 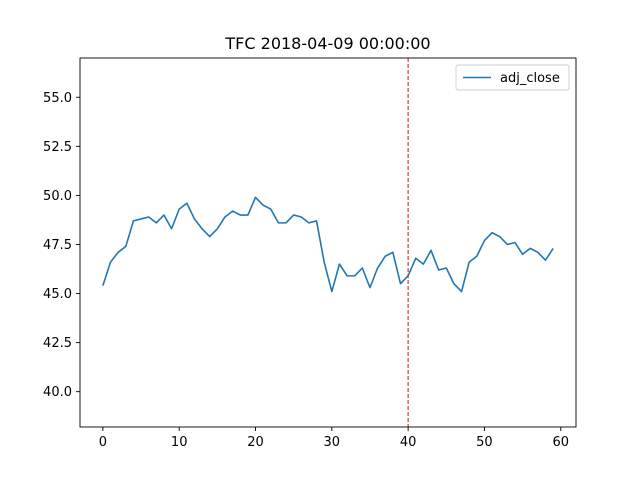 What do you see at coordinates (57, 147) in the screenshot?
I see `y-tick-label: 52.5` at bounding box center [57, 147].